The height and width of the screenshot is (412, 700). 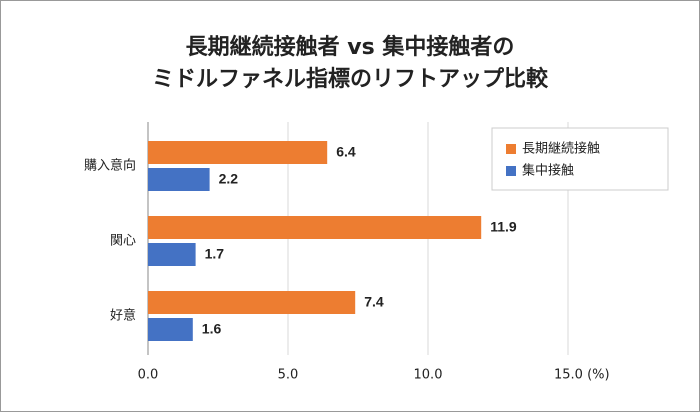 What do you see at coordinates (561, 149) in the screenshot?
I see `legend-label: 長期継続接触` at bounding box center [561, 149].